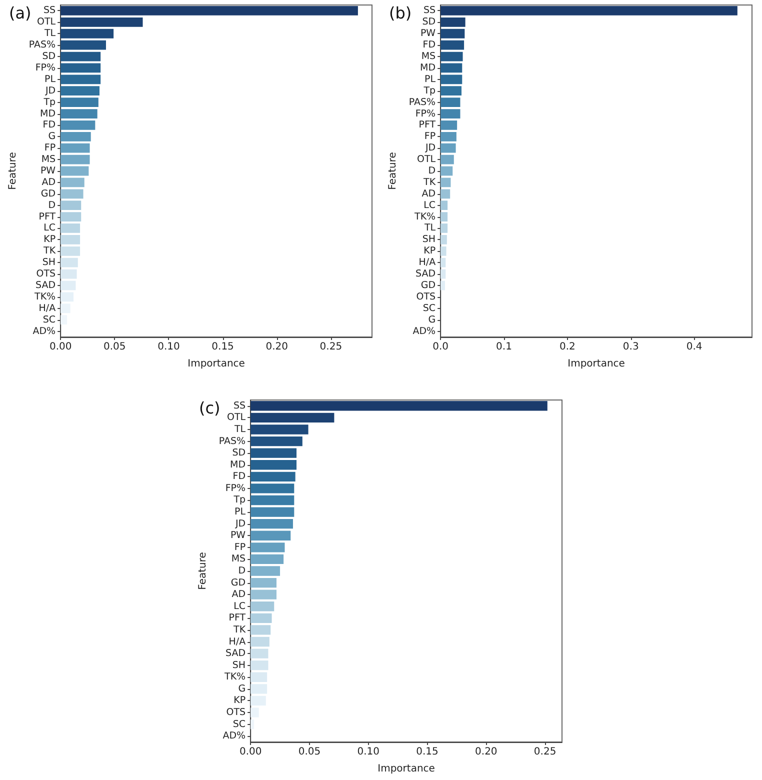 The height and width of the screenshot is (780, 762). What do you see at coordinates (235, 488) in the screenshot?
I see `y-tick-label: FP%` at bounding box center [235, 488].